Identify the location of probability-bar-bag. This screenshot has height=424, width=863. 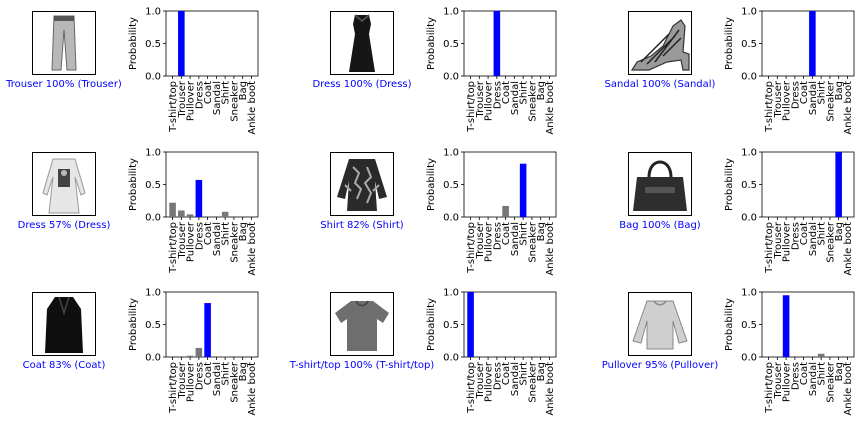
(838, 184).